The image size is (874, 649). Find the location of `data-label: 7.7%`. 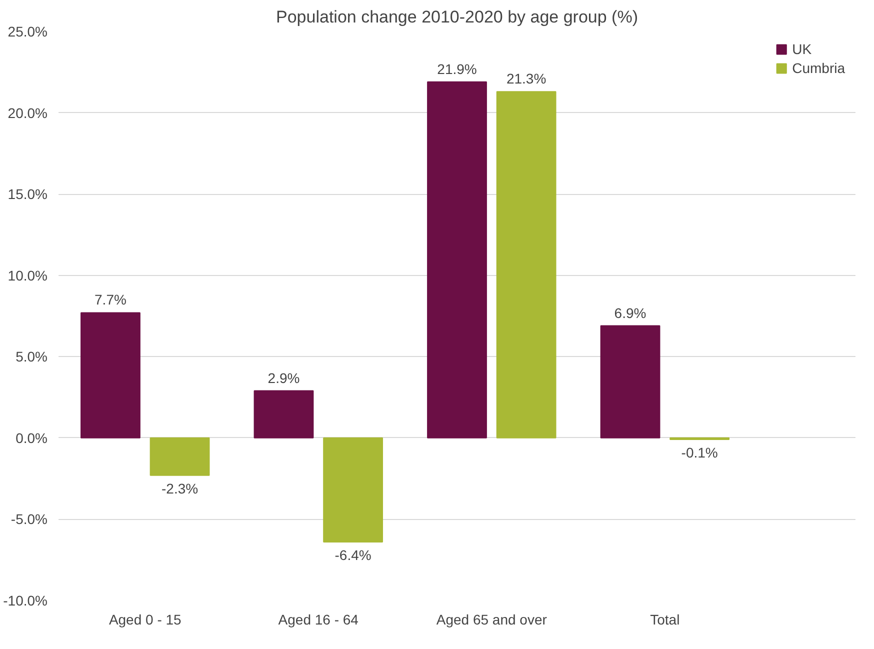

data-label: 7.7% is located at coordinates (110, 300).